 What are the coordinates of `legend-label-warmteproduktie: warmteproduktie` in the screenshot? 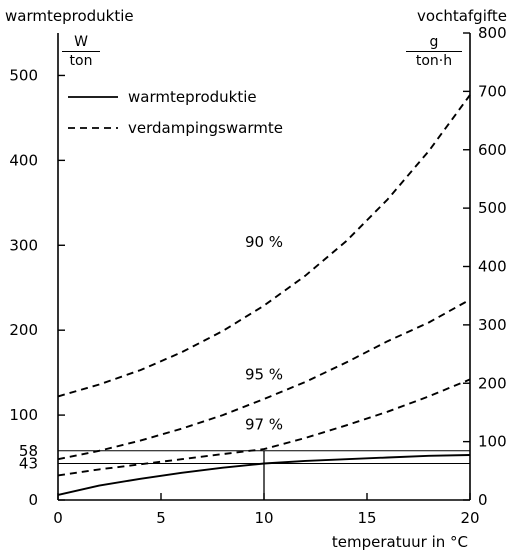 It's located at (192, 97).